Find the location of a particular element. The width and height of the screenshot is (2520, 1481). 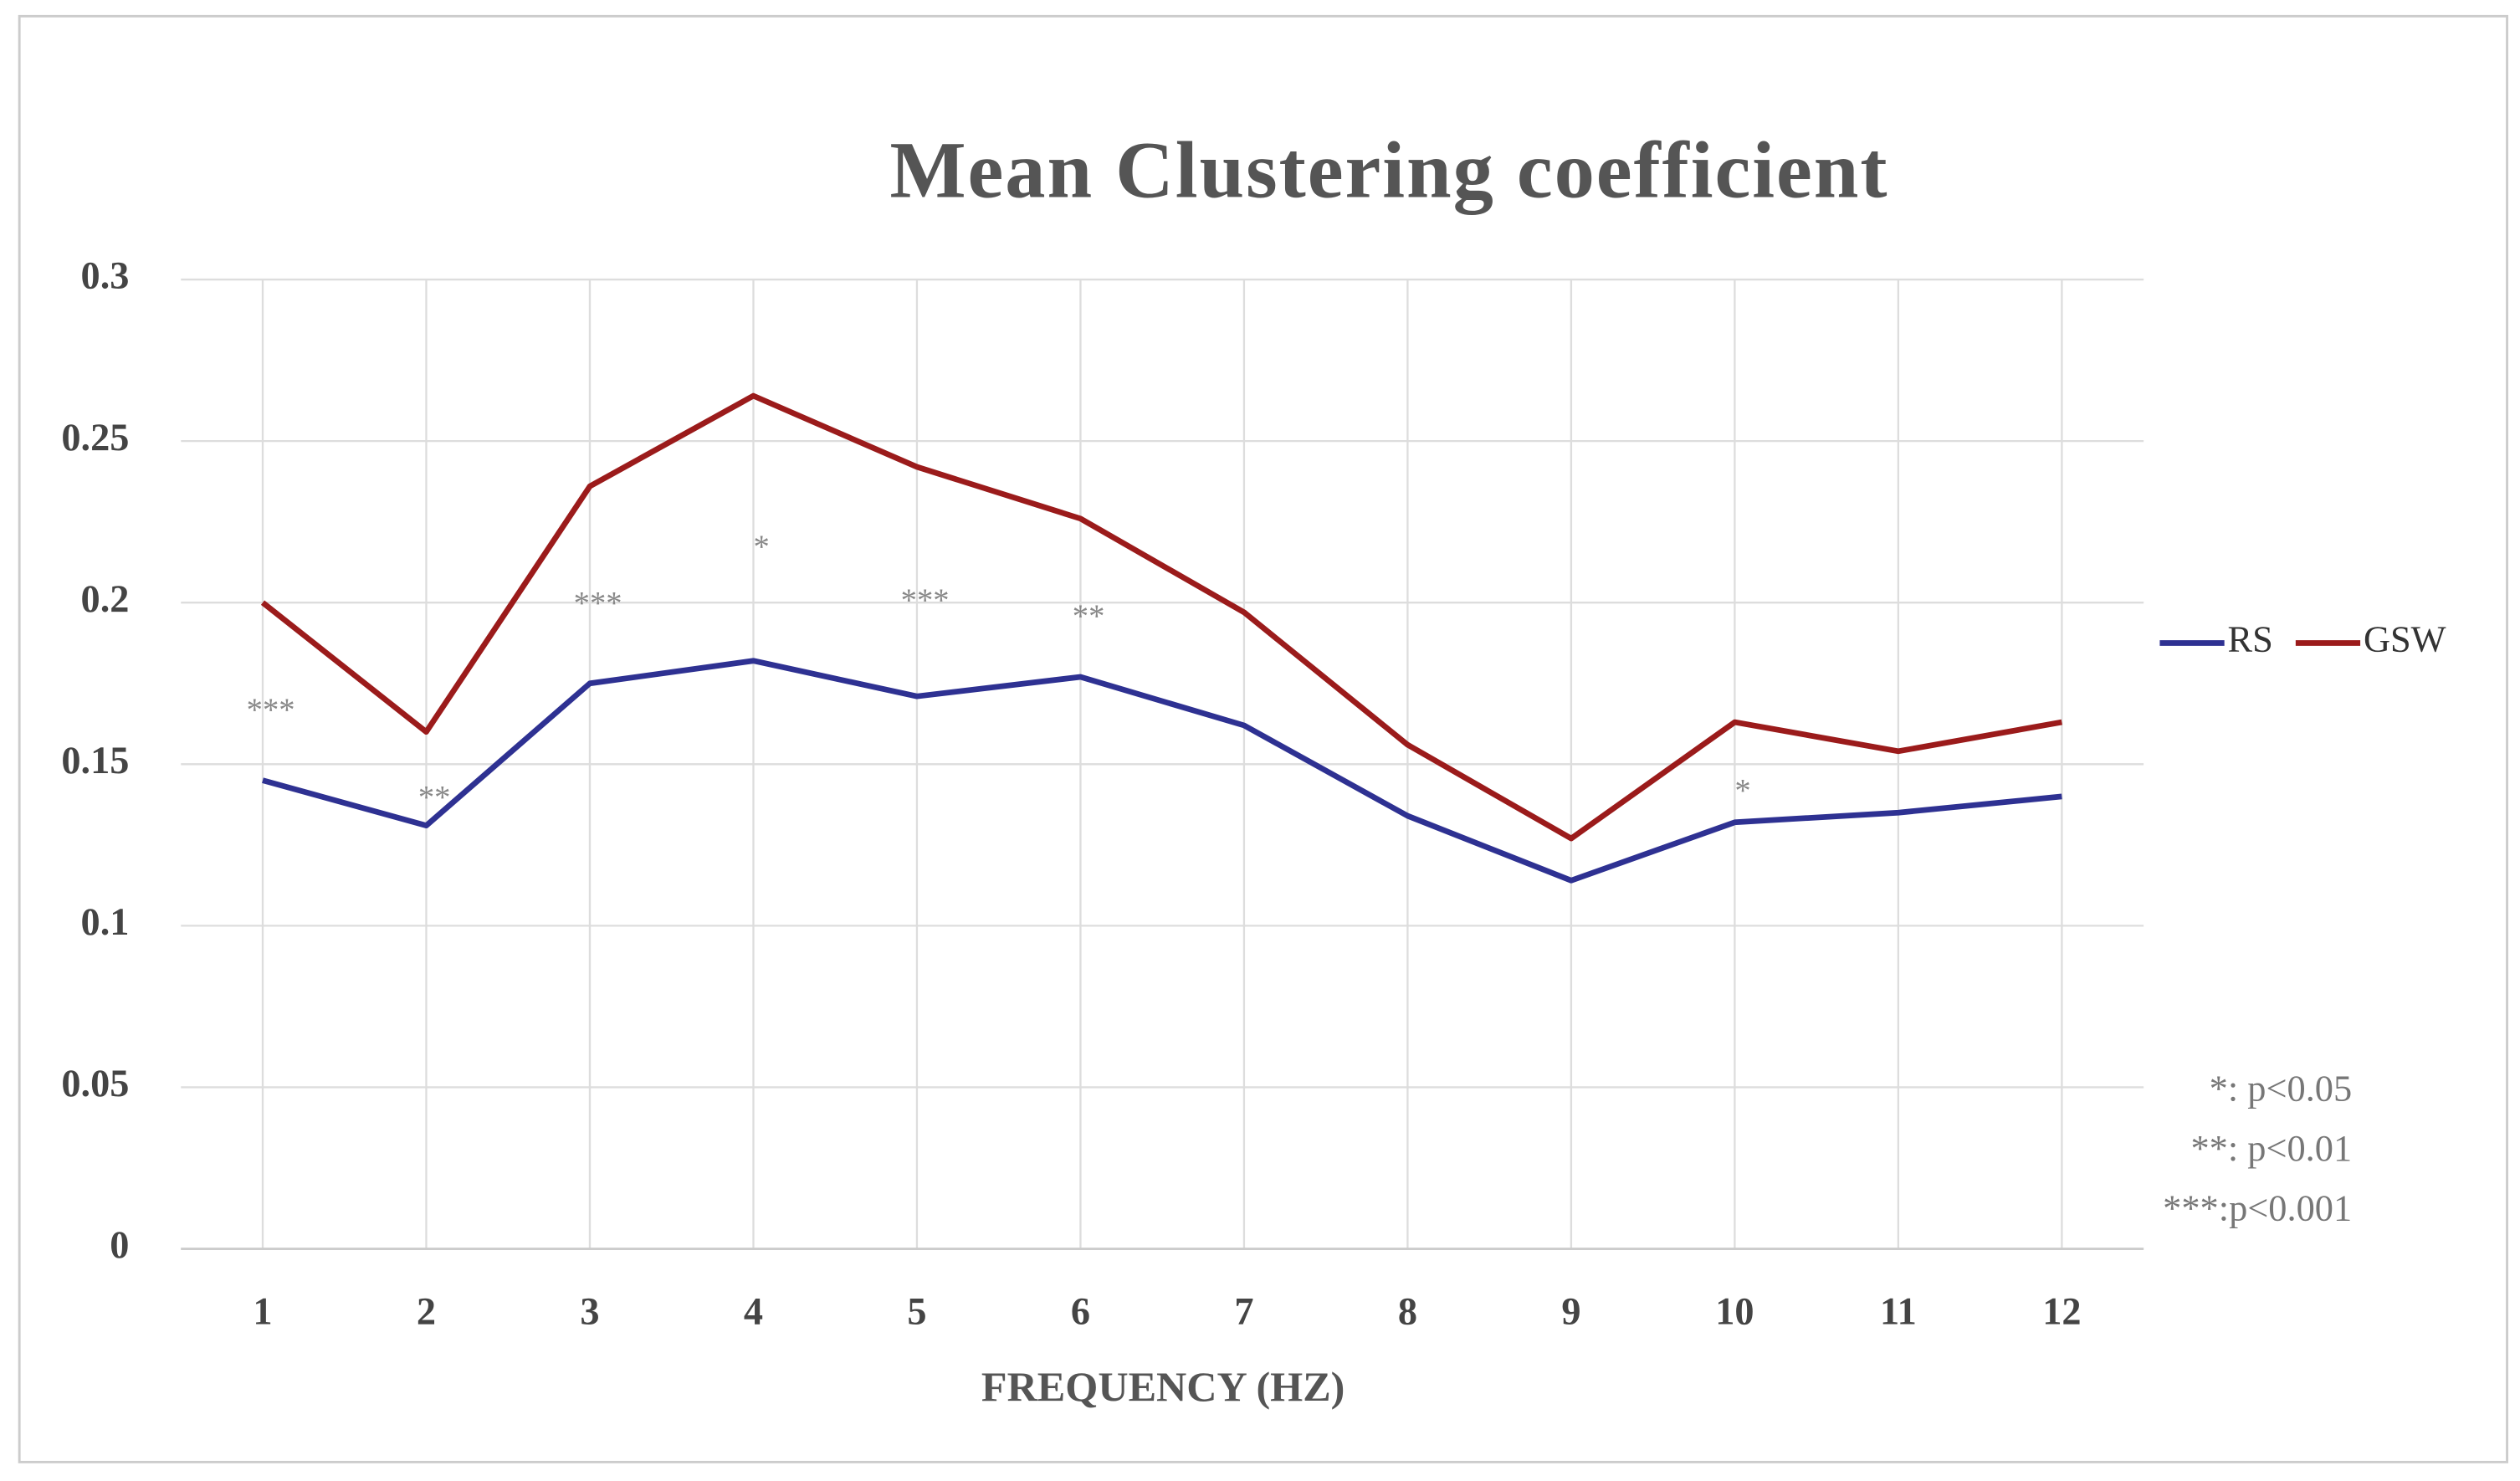

x-tick-label: 7 is located at coordinates (1243, 1311).